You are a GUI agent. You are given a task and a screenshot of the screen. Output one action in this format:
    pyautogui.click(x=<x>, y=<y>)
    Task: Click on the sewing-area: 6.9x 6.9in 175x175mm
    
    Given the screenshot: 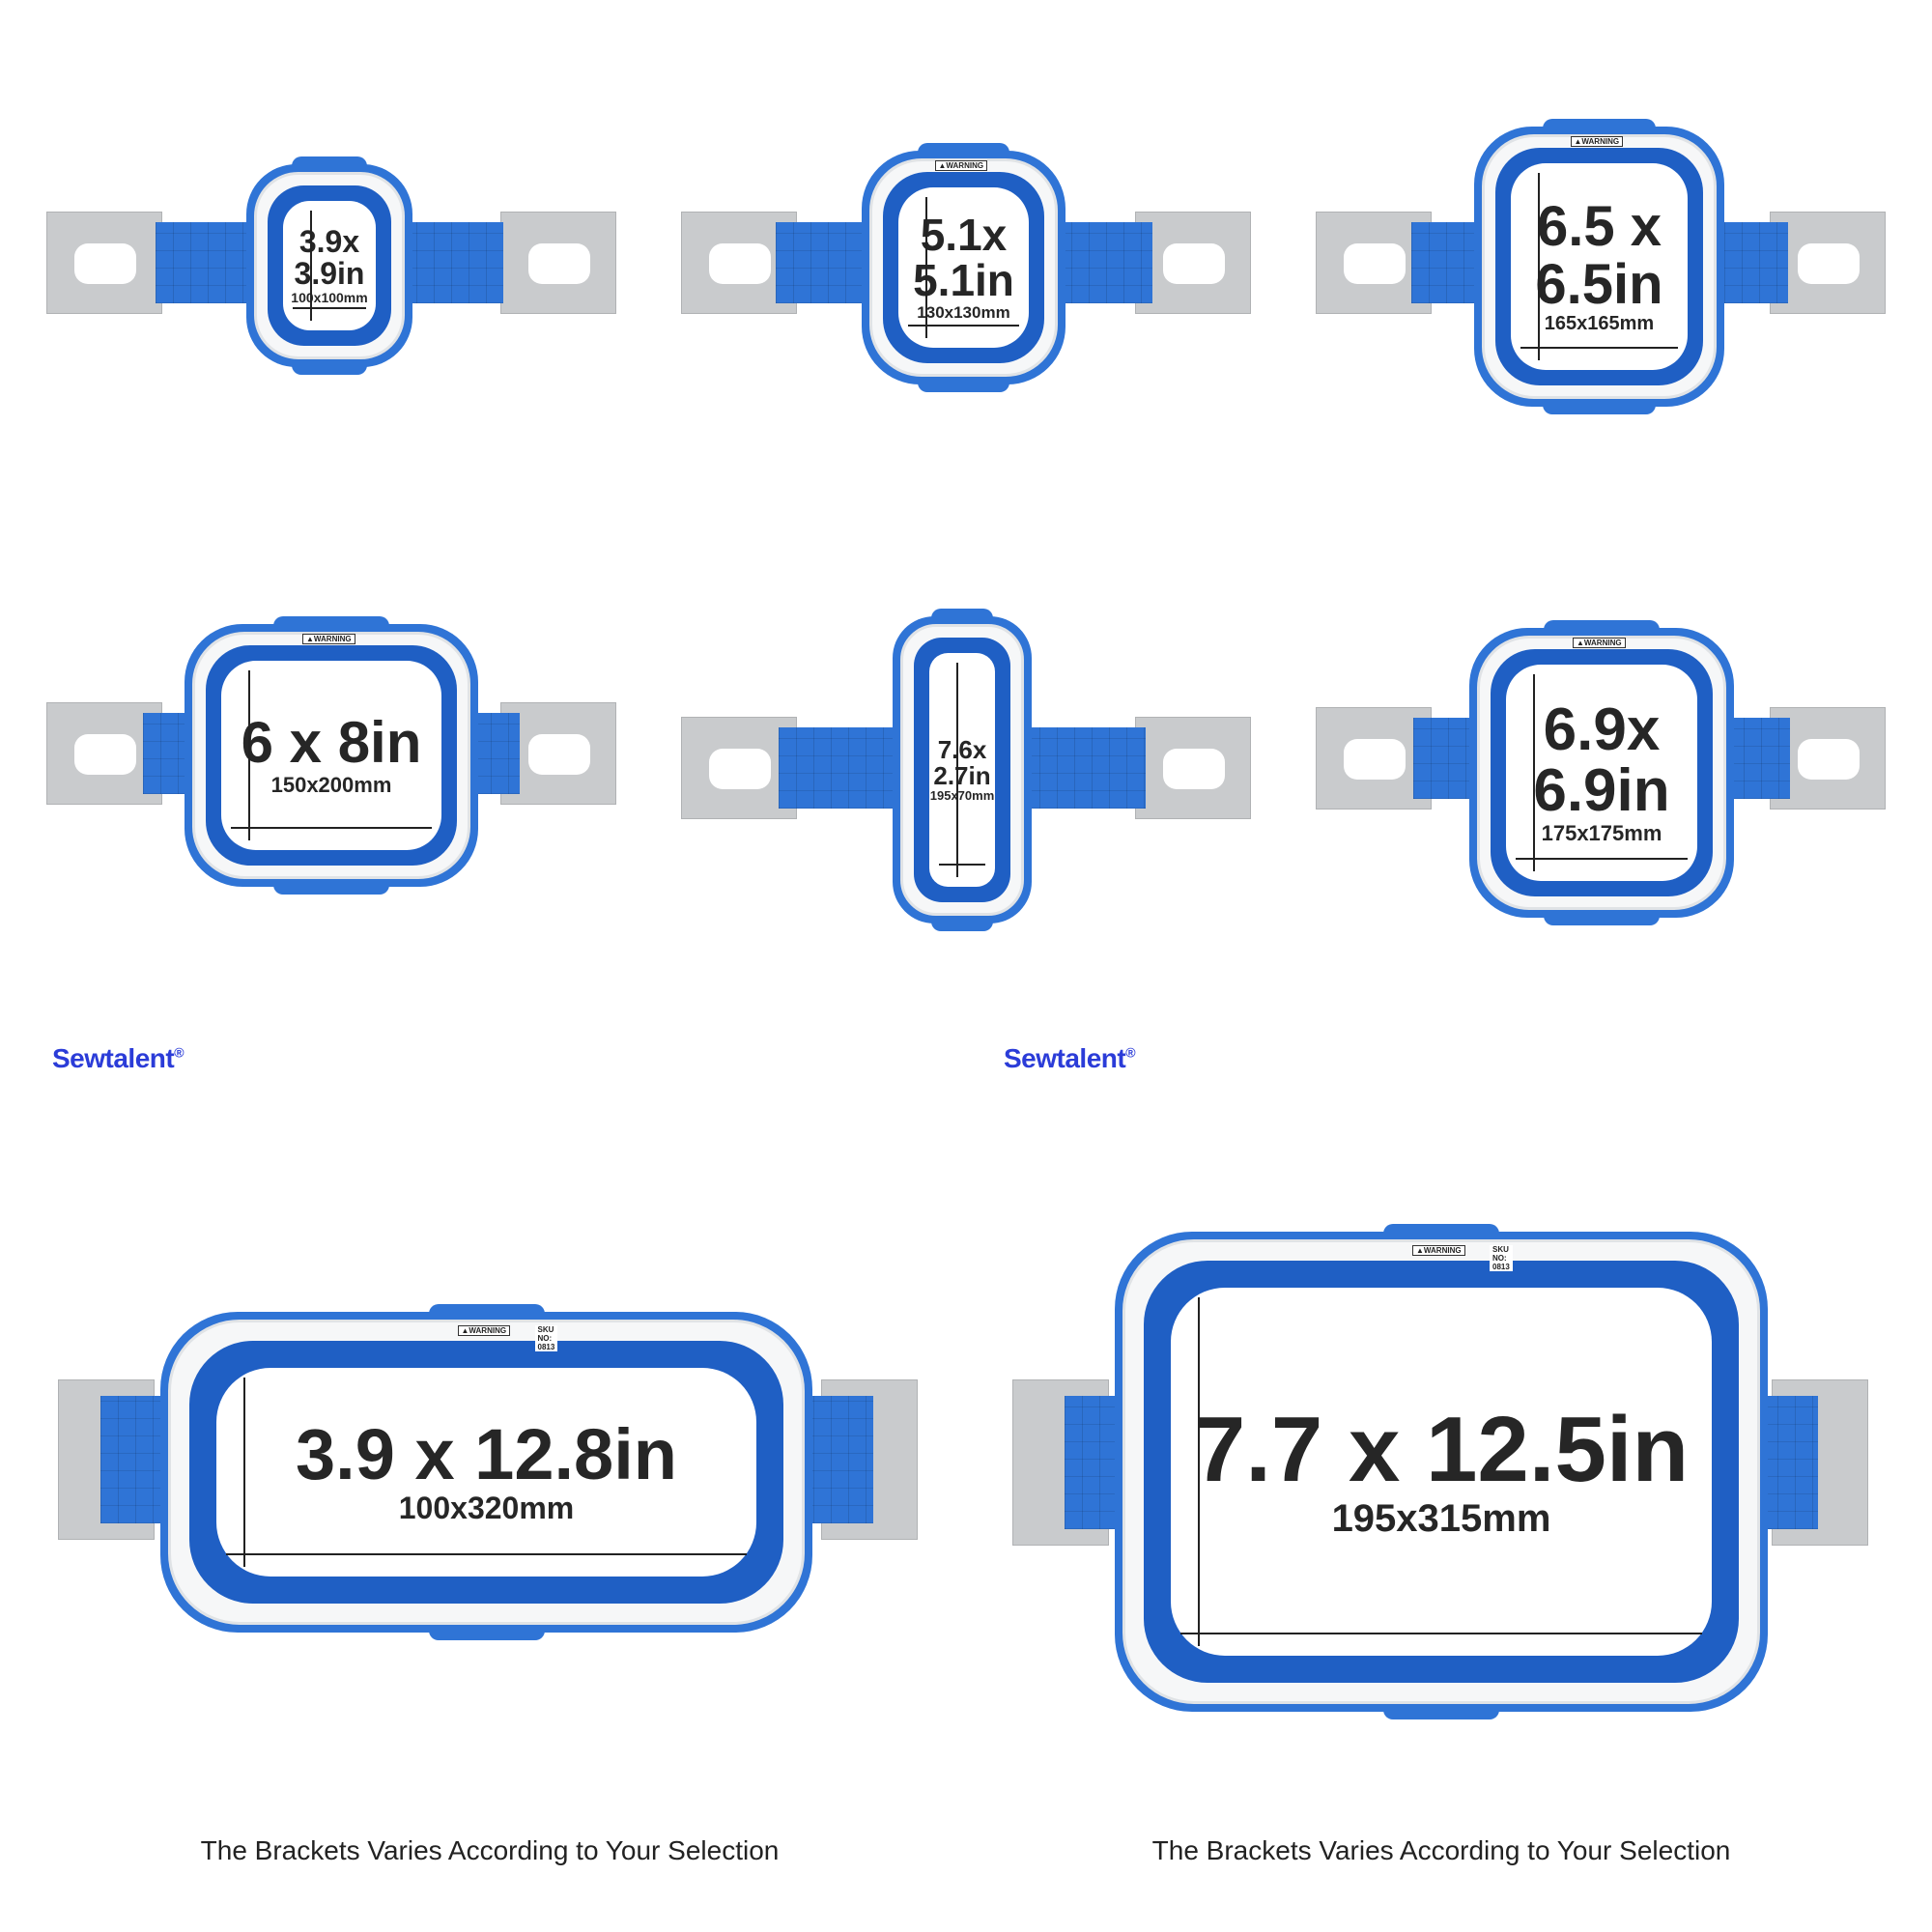 What is the action you would take?
    pyautogui.click(x=1601, y=773)
    